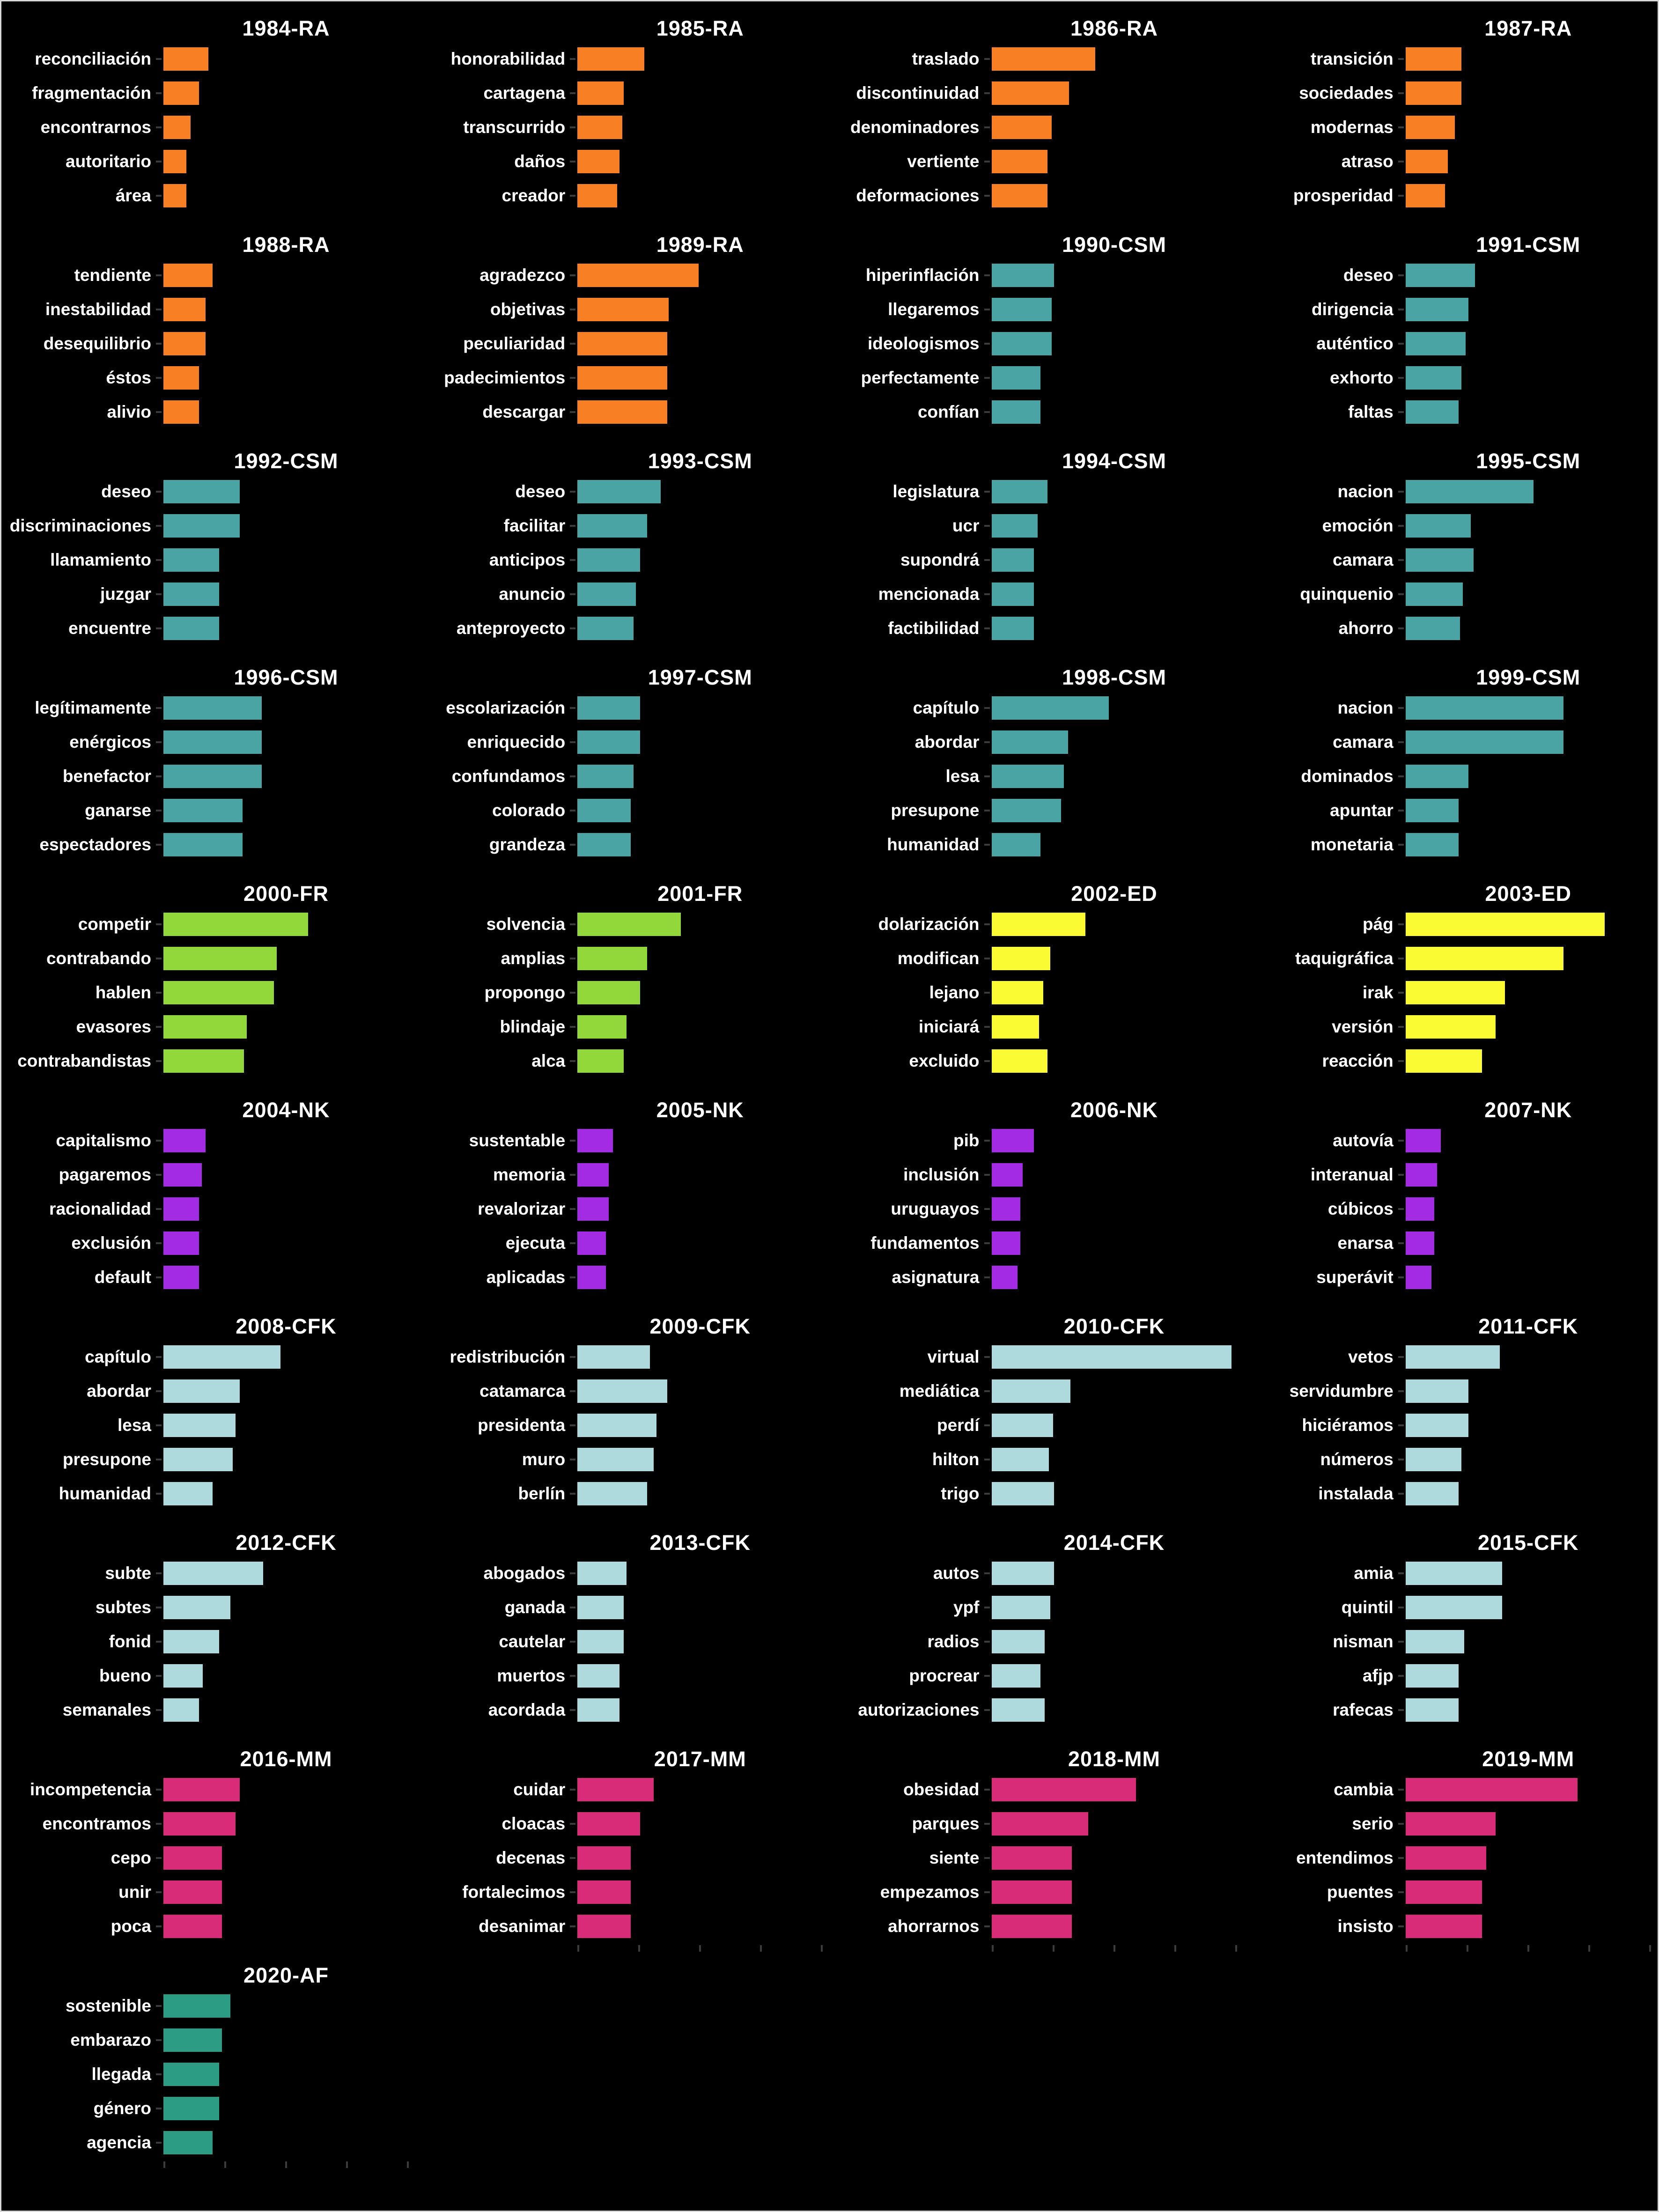 This screenshot has width=1659, height=2212. I want to click on category-label: irak, so click(1378, 992).